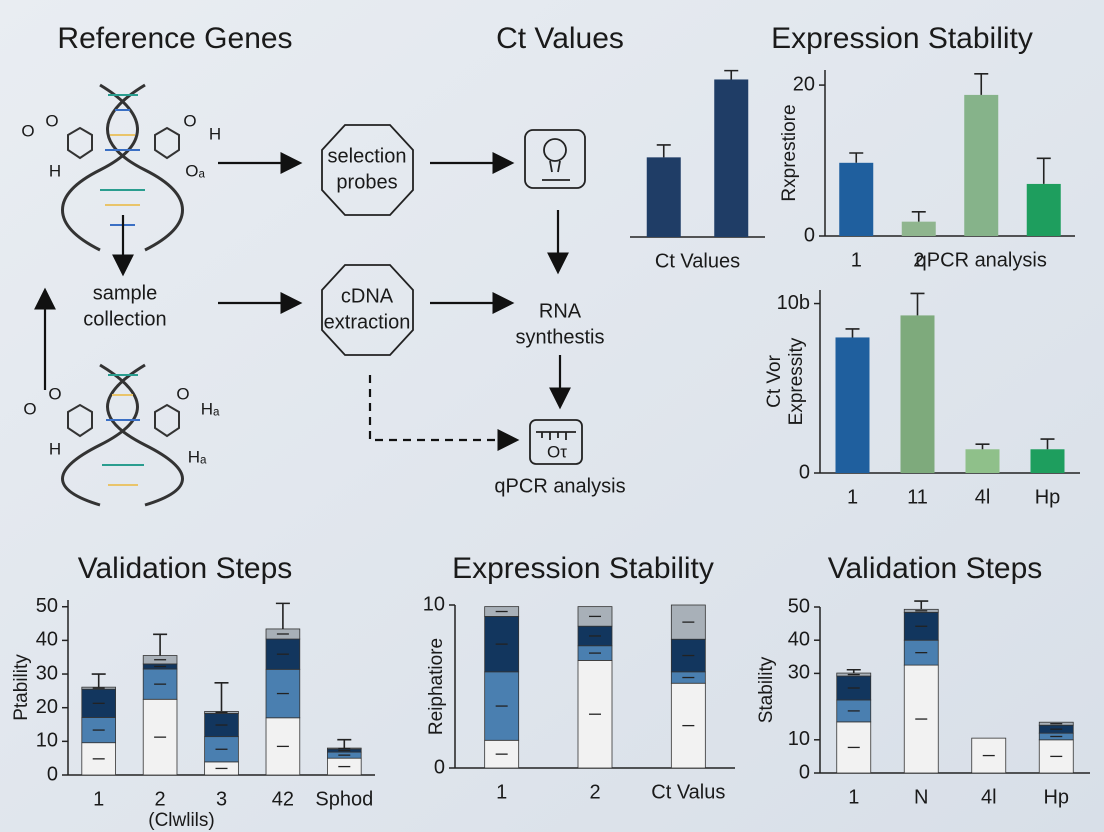 The width and height of the screenshot is (1104, 832). Describe the element at coordinates (367, 322) in the screenshot. I see `node-label: extraction` at that location.